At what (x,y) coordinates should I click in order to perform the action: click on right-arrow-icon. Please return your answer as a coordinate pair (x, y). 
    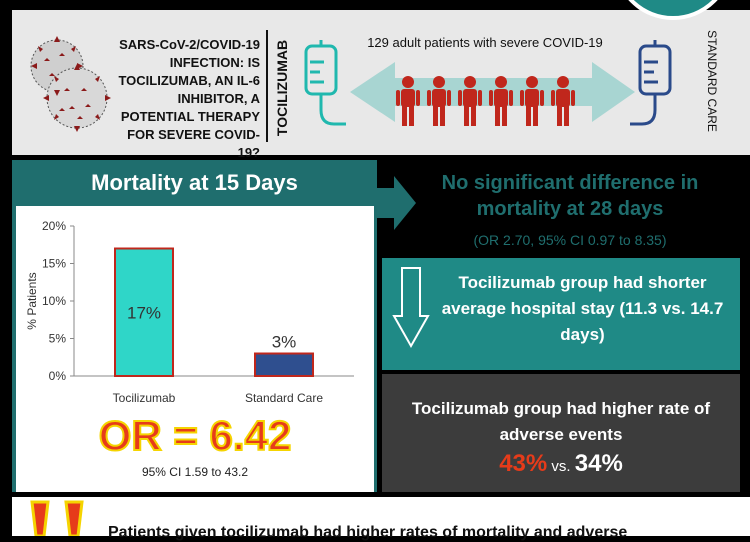
    Looking at the image, I should click on (396, 203).